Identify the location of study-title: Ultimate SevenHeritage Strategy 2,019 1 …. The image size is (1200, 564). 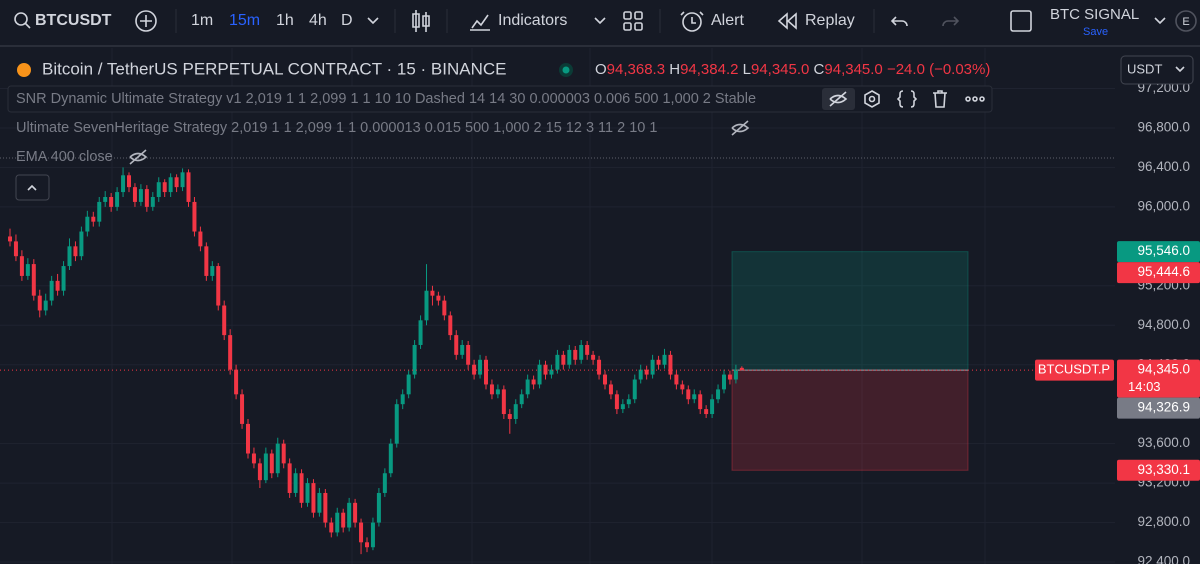
(336, 128).